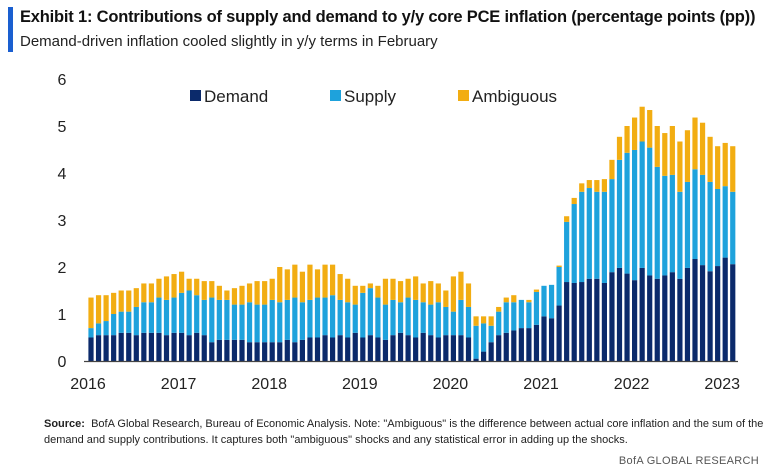 This screenshot has width=771, height=471. I want to click on y-tick-label: 5, so click(62, 127).